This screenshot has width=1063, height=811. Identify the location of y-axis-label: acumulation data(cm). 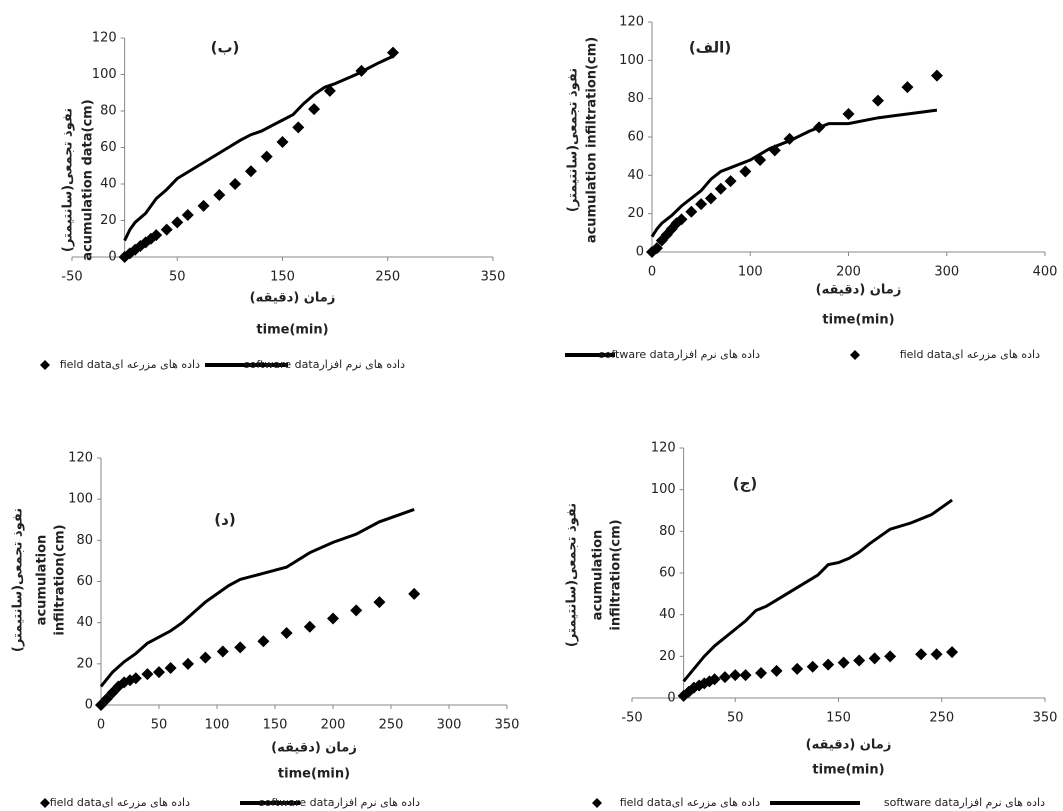
(88, 179).